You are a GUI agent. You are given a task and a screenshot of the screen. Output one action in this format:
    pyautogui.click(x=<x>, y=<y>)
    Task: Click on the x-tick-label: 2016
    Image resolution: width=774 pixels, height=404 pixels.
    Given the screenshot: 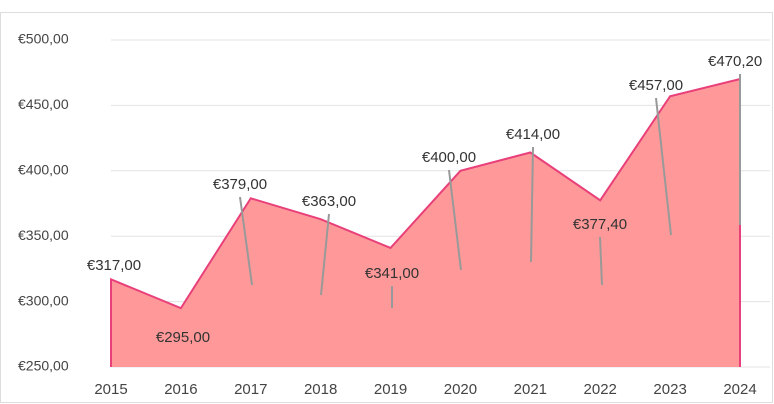 What is the action you would take?
    pyautogui.click(x=180, y=389)
    